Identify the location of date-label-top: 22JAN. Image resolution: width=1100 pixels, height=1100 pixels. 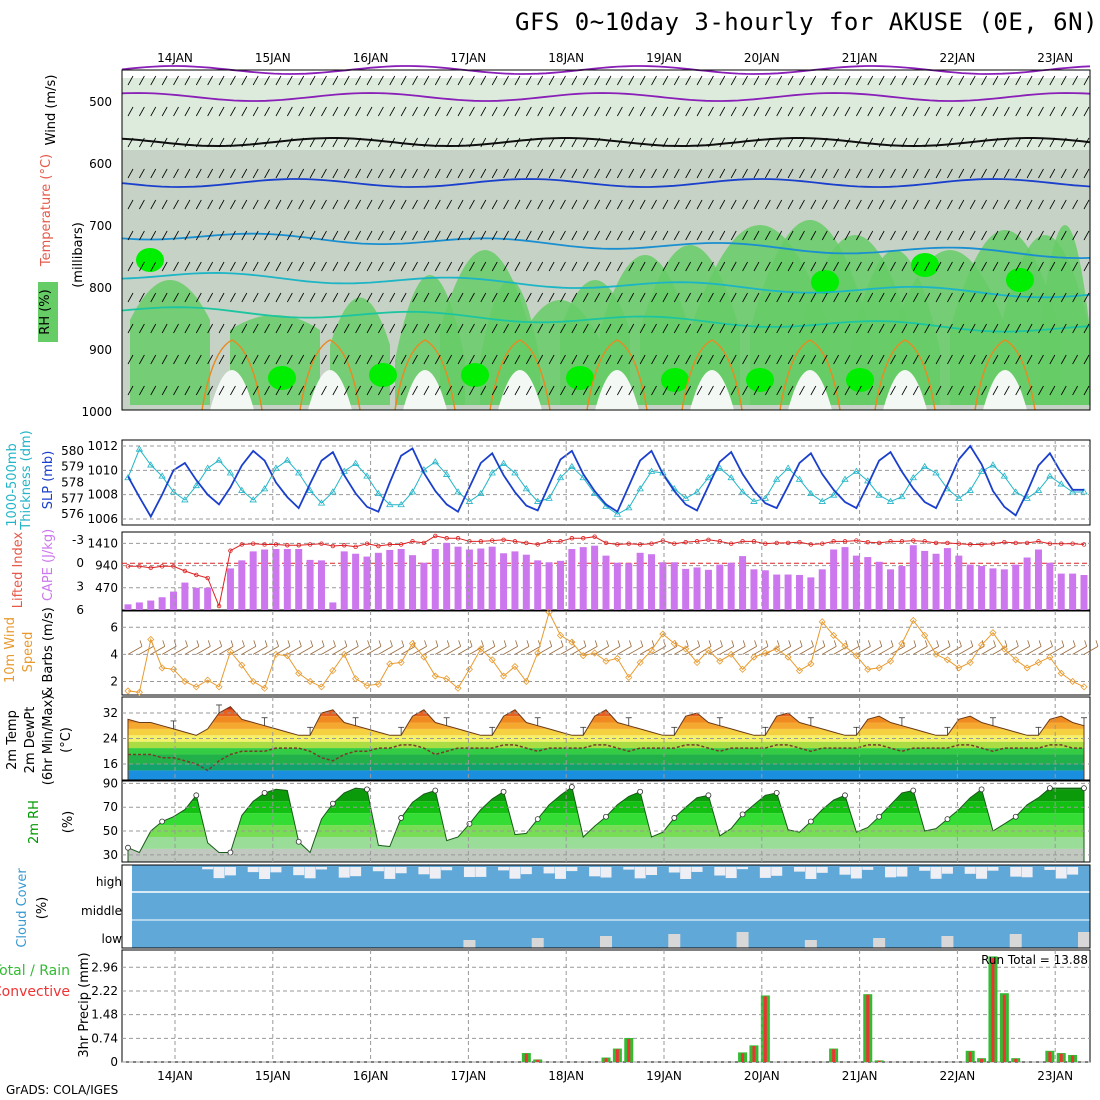
(958, 58).